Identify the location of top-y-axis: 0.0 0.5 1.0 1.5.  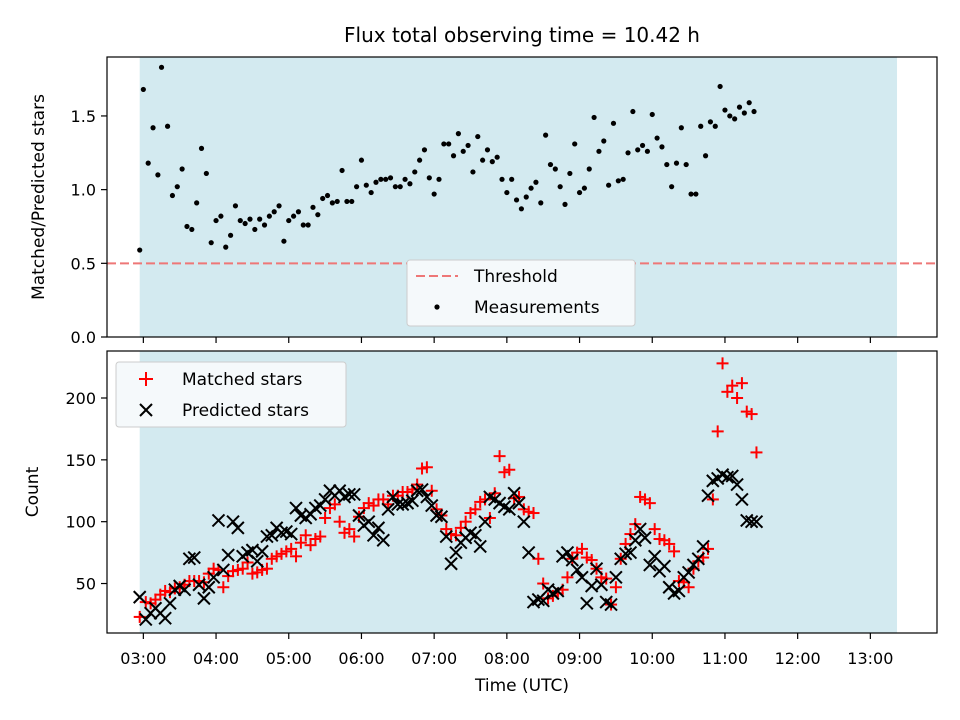
(89, 227).